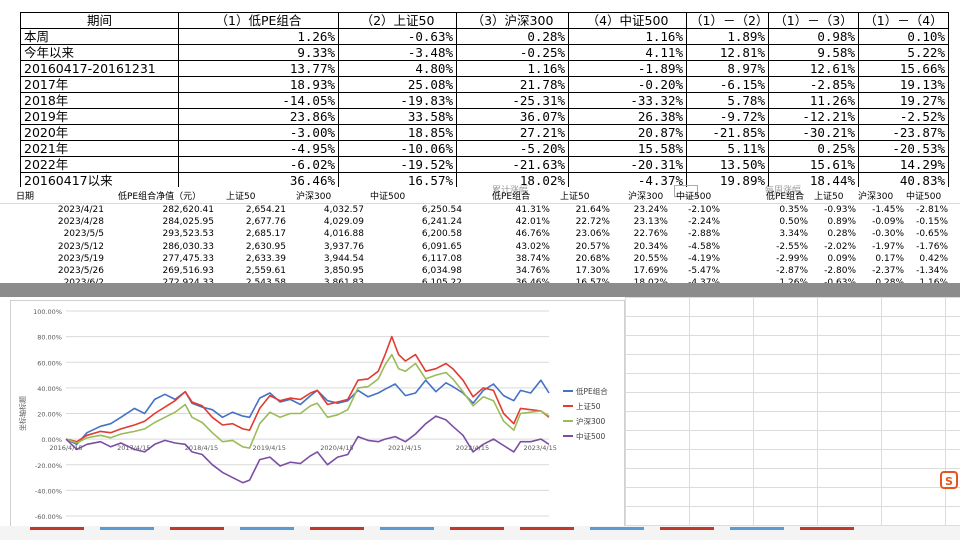 This screenshot has height=540, width=960. I want to click on c3-cell: 22.76%, so click(650, 234).